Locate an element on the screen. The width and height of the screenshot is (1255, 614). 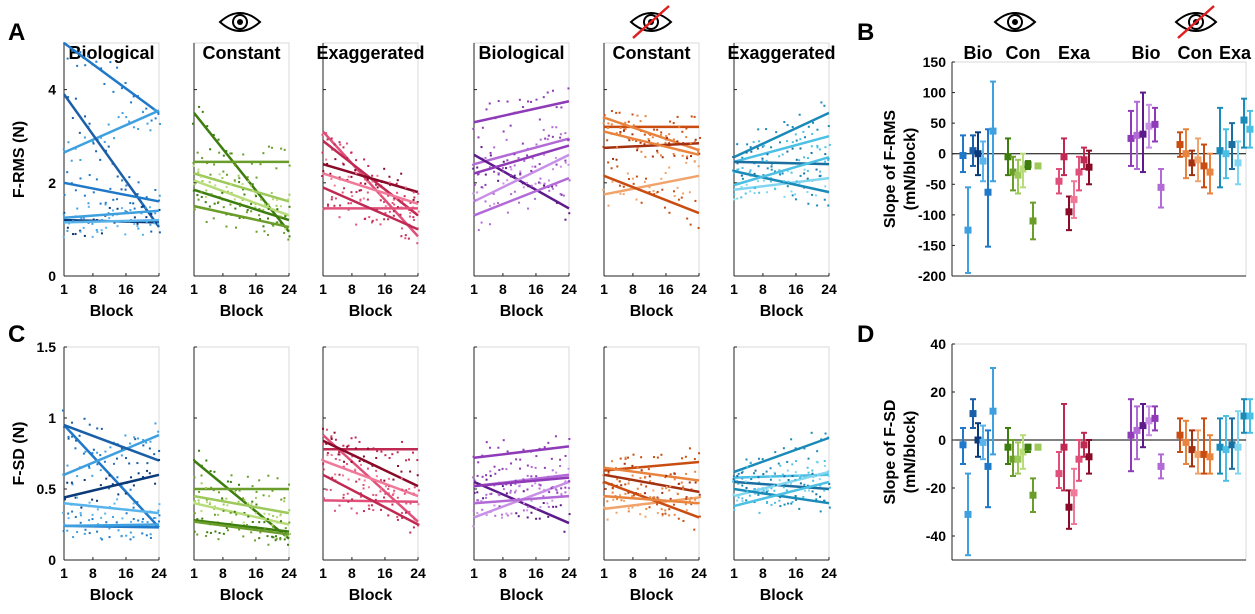
y-tick-label: -150 is located at coordinates (932, 245).